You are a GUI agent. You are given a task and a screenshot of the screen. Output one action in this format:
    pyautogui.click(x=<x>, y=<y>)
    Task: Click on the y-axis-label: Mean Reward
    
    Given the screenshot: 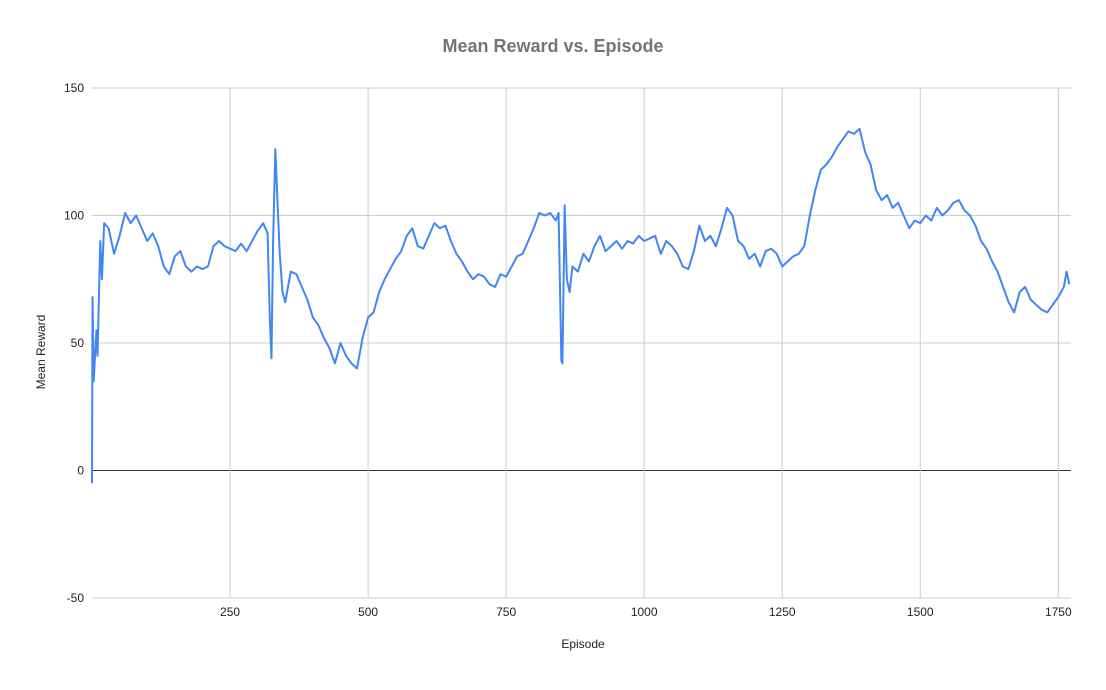 What is the action you would take?
    pyautogui.click(x=41, y=352)
    